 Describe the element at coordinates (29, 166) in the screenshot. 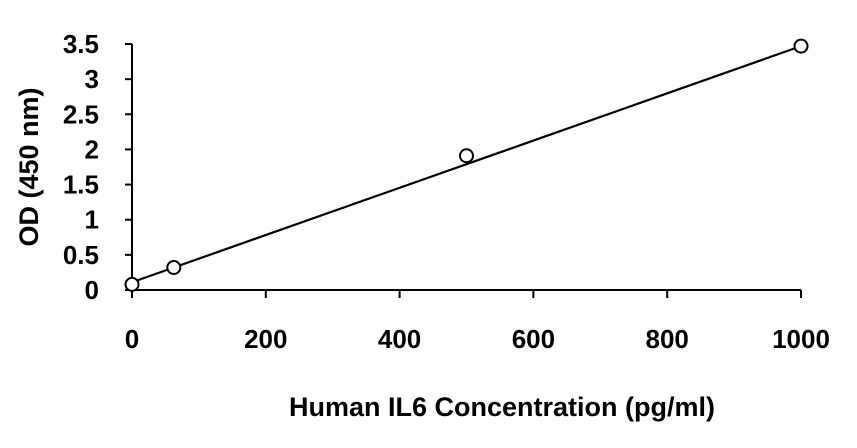

I see `y-axis-title: OD (450 nm)` at that location.